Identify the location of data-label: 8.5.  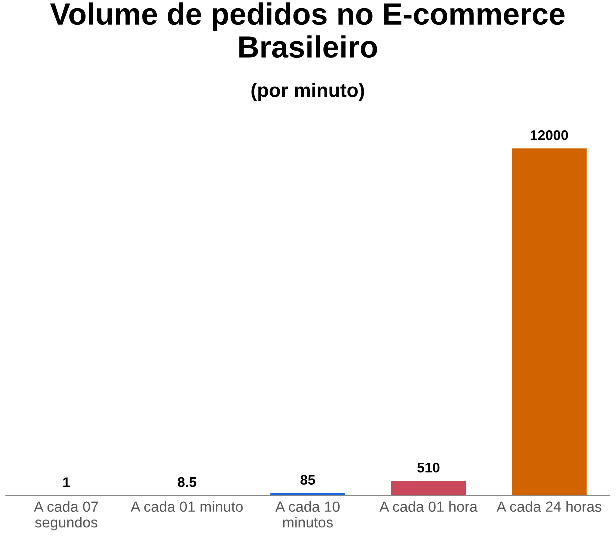
(187, 482).